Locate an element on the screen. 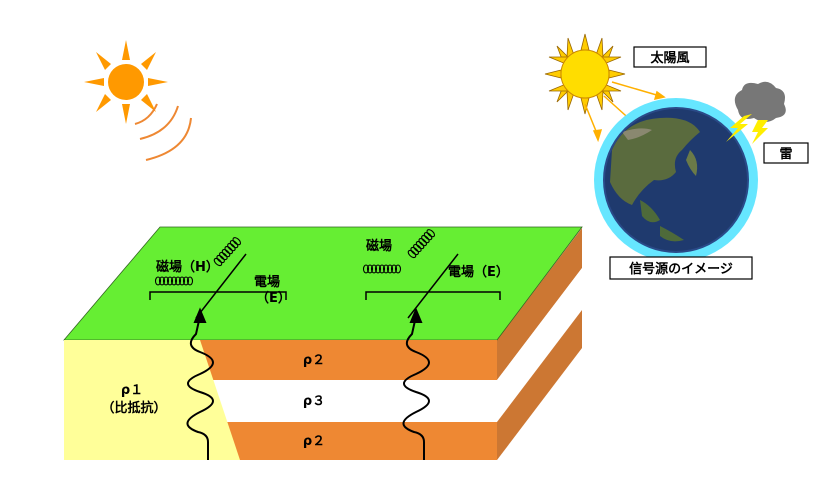  magnetic-field-label-right: 磁場 is located at coordinates (379, 246).